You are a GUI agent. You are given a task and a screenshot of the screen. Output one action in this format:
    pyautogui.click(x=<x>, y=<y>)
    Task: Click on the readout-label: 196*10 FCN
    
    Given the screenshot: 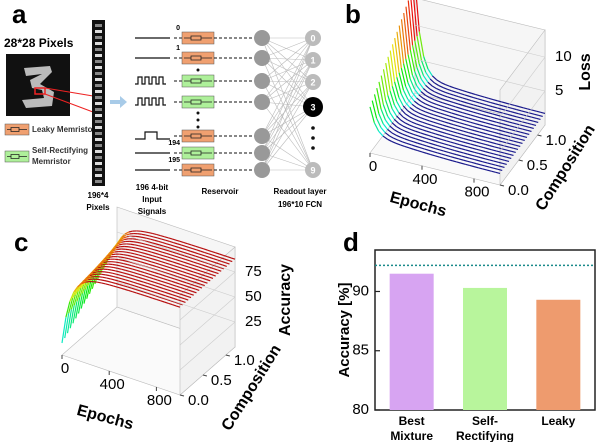 What is the action you would take?
    pyautogui.click(x=300, y=204)
    